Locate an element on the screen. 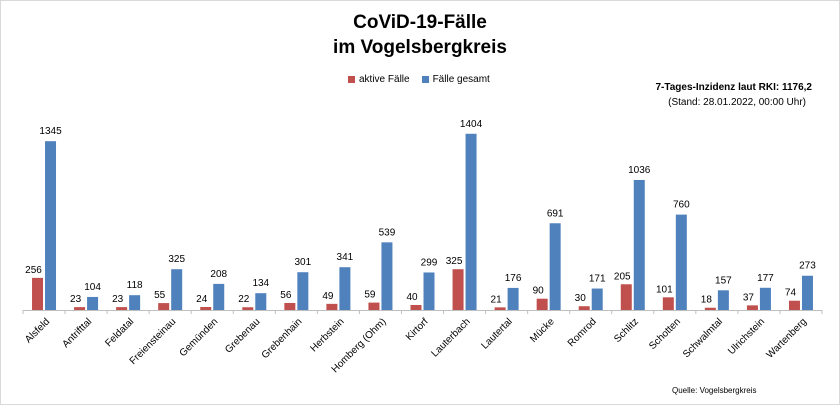  data-label-active: 22 is located at coordinates (244, 299).